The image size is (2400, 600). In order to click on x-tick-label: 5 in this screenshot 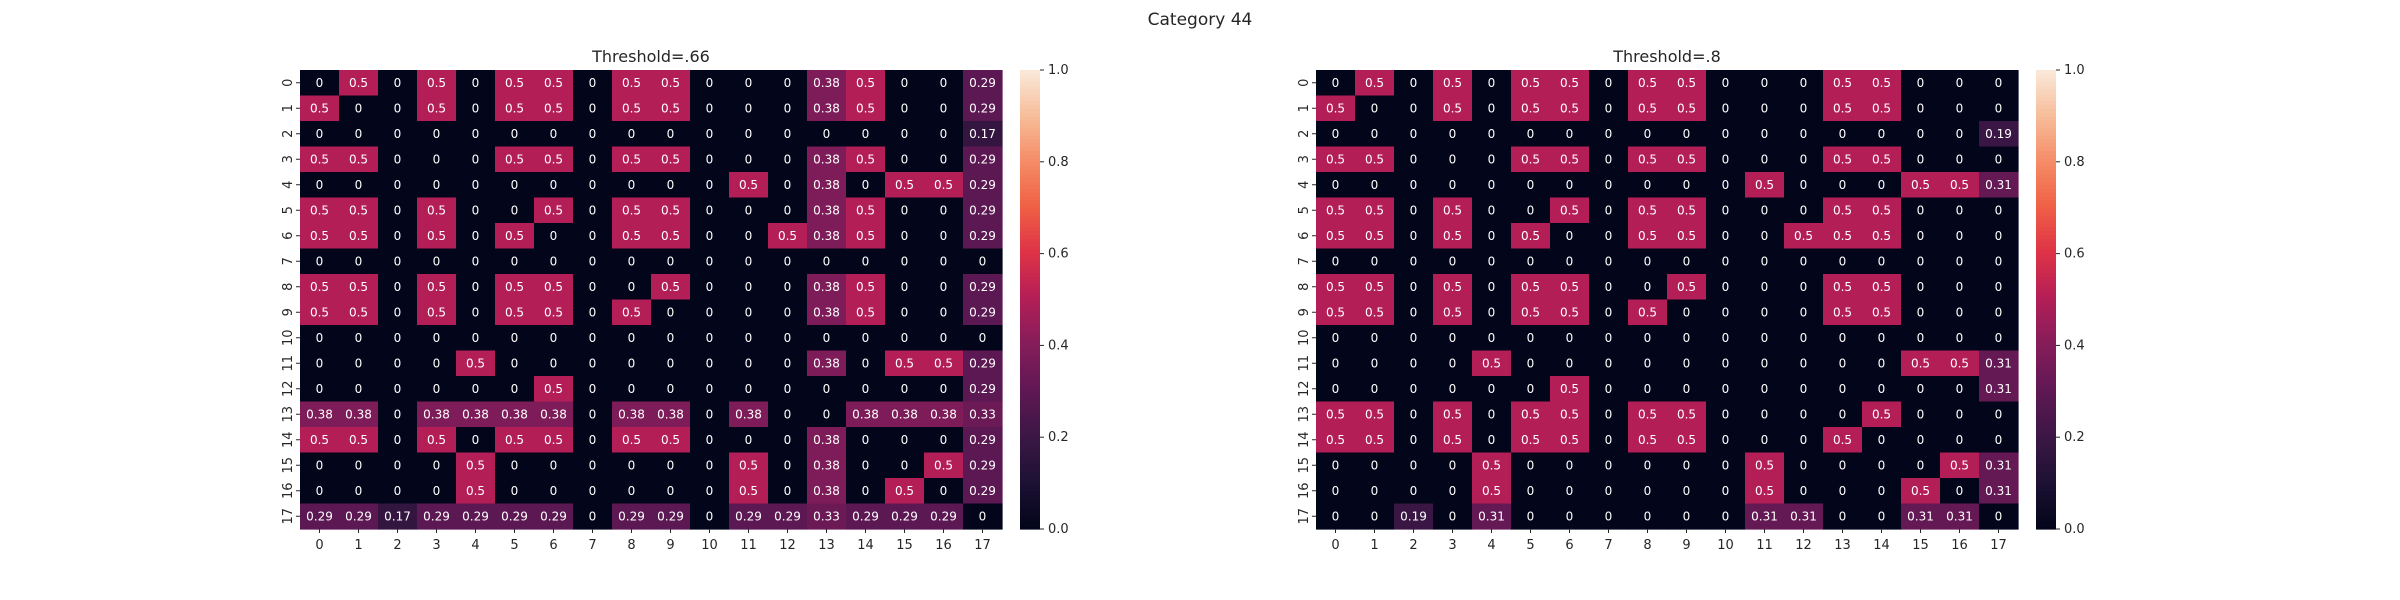, I will do `click(514, 545)`.